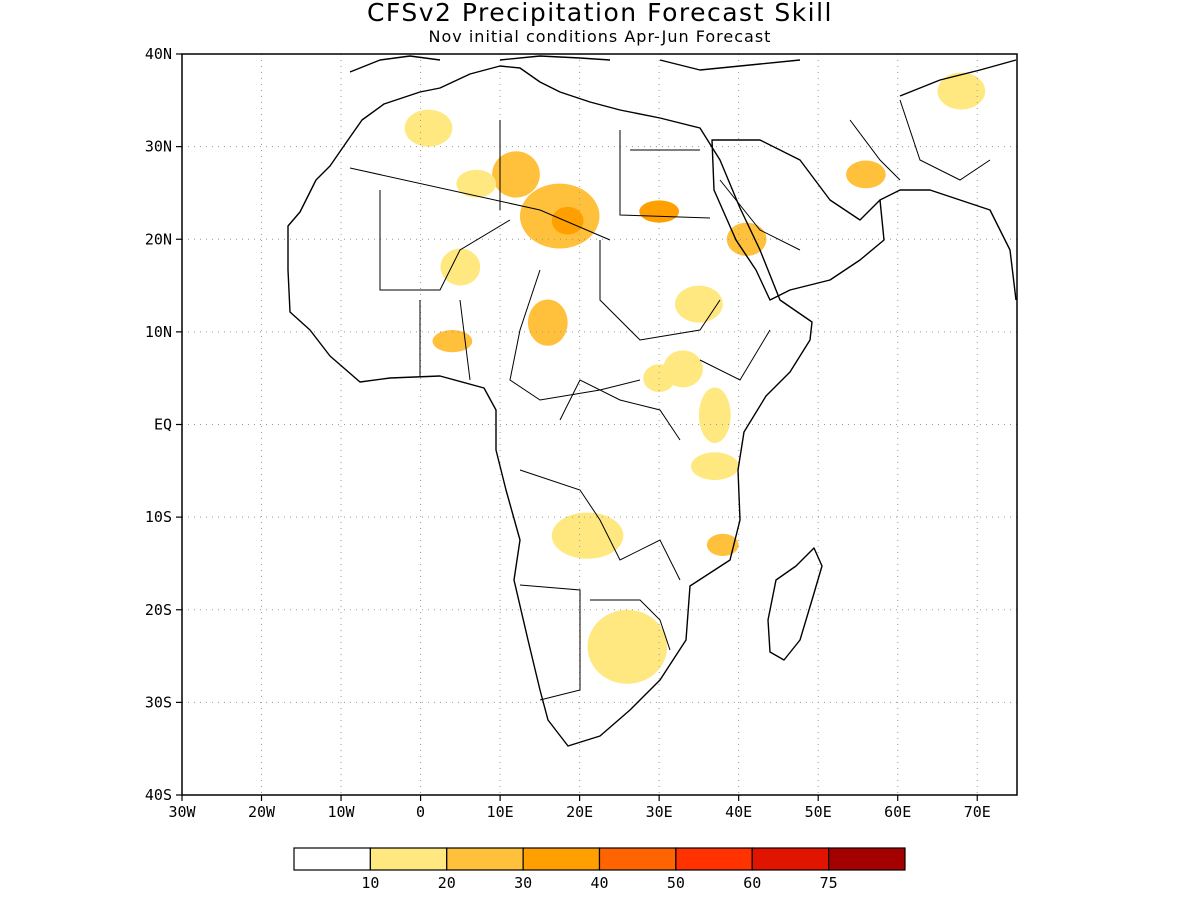  I want to click on x-tick-label: 10W, so click(342, 812).